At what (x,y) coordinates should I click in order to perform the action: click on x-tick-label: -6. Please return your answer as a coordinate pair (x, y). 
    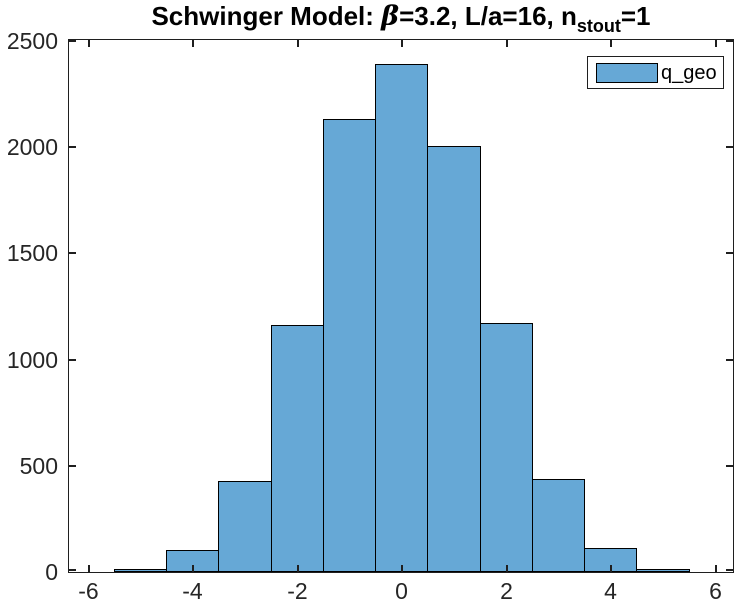
    Looking at the image, I should click on (88, 591).